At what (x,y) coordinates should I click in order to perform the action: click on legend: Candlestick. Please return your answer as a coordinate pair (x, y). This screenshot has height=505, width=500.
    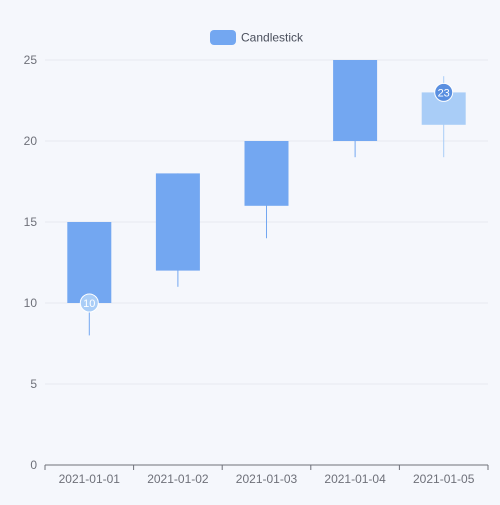
    Looking at the image, I should click on (257, 37).